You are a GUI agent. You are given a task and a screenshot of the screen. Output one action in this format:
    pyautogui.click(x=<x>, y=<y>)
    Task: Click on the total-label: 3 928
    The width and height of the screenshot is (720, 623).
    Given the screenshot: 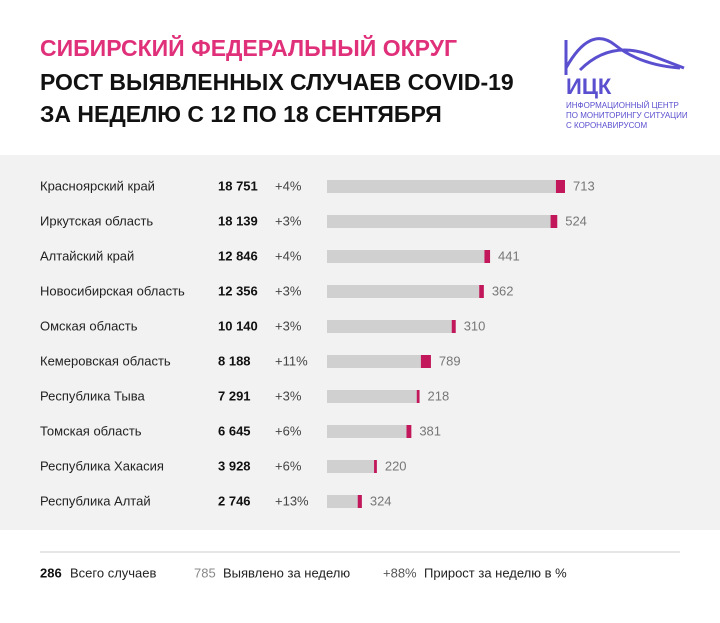 What is the action you would take?
    pyautogui.click(x=234, y=465)
    